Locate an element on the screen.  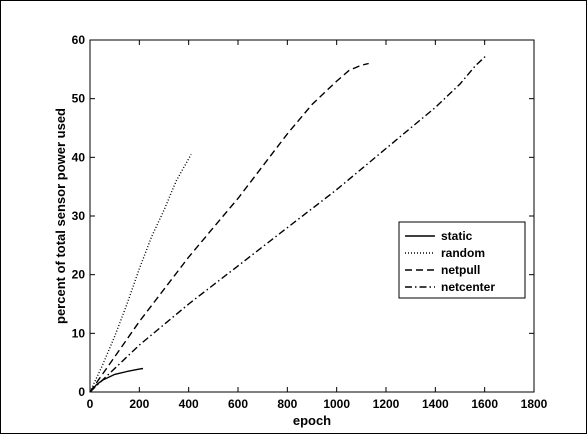
x-tick-label: 200 is located at coordinates (139, 404).